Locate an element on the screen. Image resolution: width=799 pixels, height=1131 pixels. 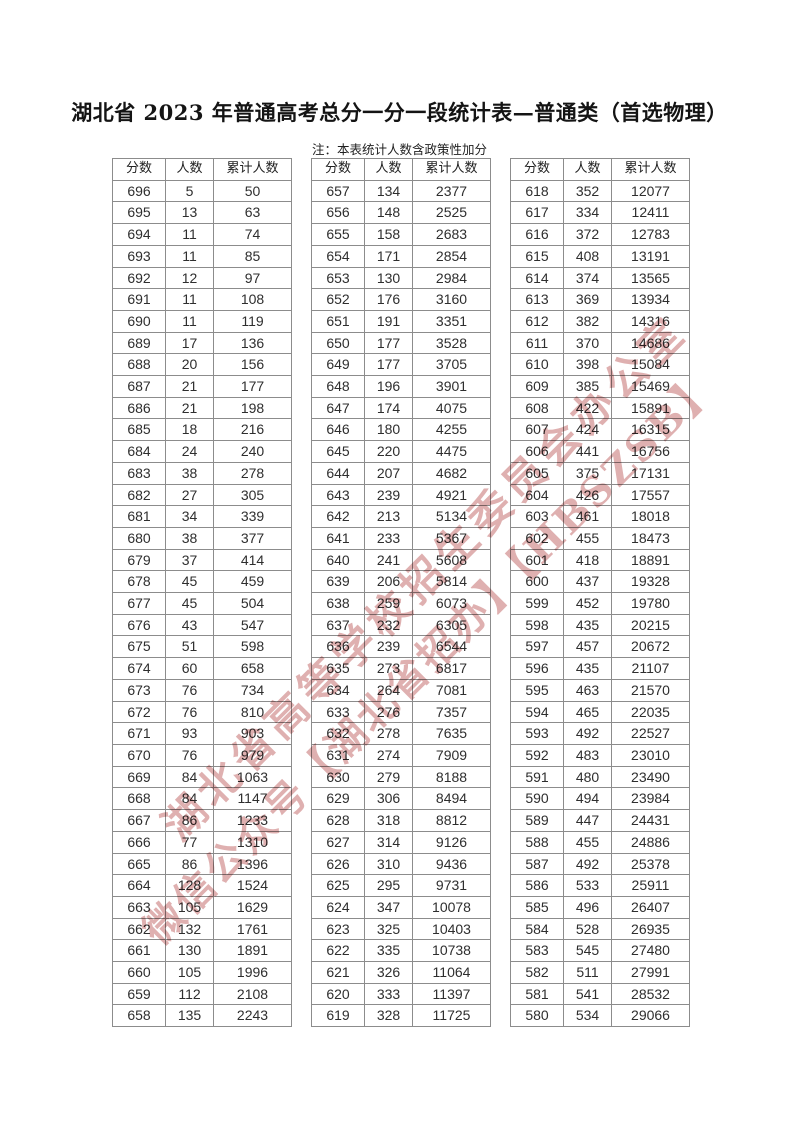
table-row: 668 84 1147 is located at coordinates (202, 799).